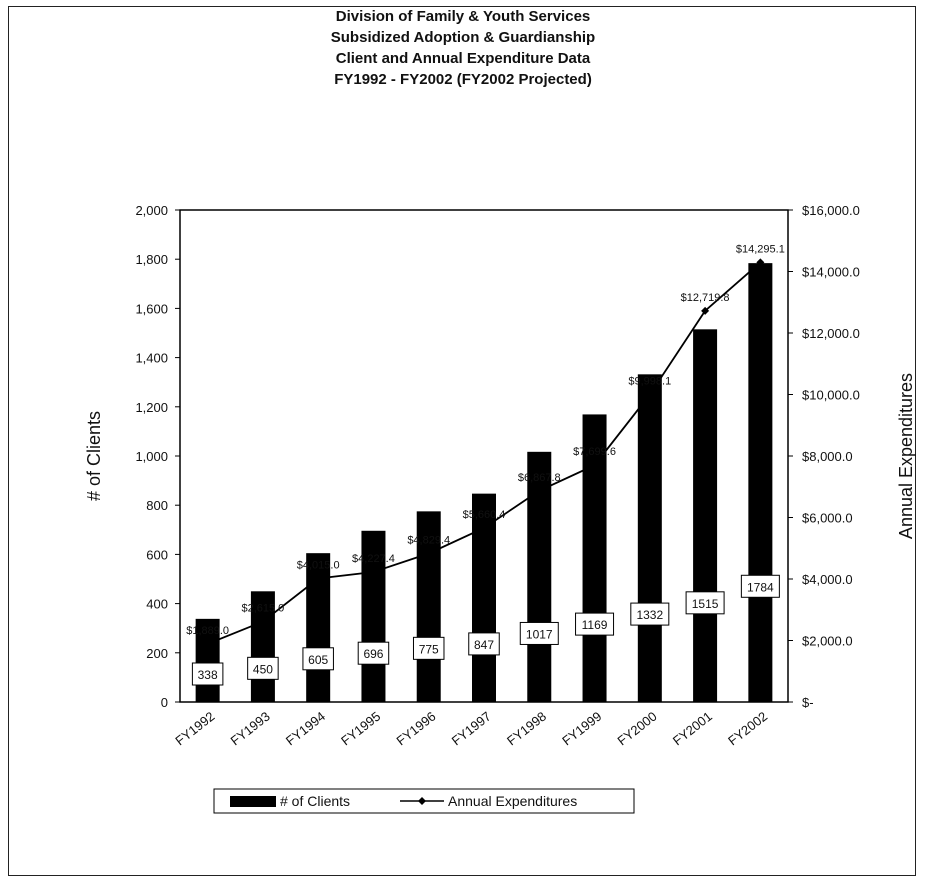 This screenshot has height=884, width=926. What do you see at coordinates (539, 478) in the screenshot?
I see `expenditure-label: $6,867.8` at bounding box center [539, 478].